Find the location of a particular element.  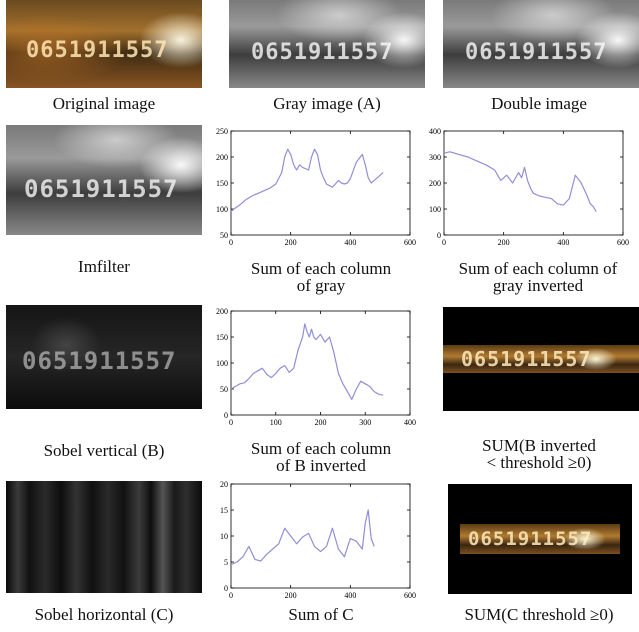

panel-double-image: 0651911557 Double image is located at coordinates (532, 60).